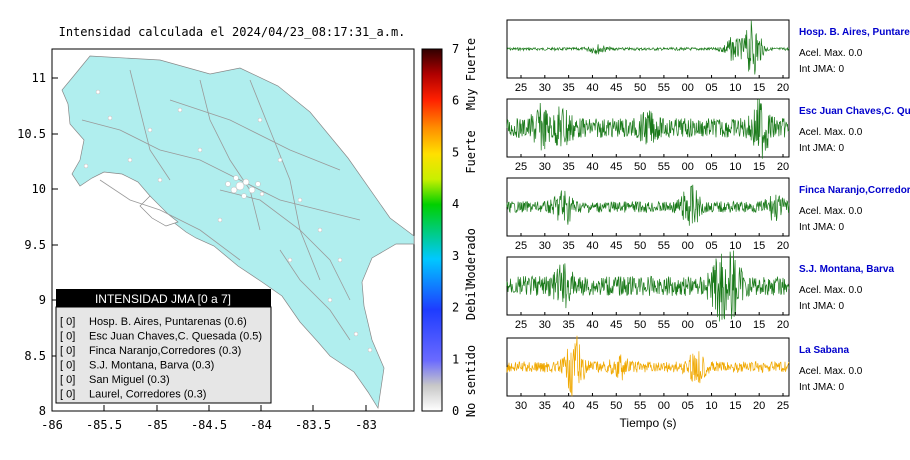 This screenshot has width=910, height=460. I want to click on colorbar-tick-label: 3, so click(455, 256).